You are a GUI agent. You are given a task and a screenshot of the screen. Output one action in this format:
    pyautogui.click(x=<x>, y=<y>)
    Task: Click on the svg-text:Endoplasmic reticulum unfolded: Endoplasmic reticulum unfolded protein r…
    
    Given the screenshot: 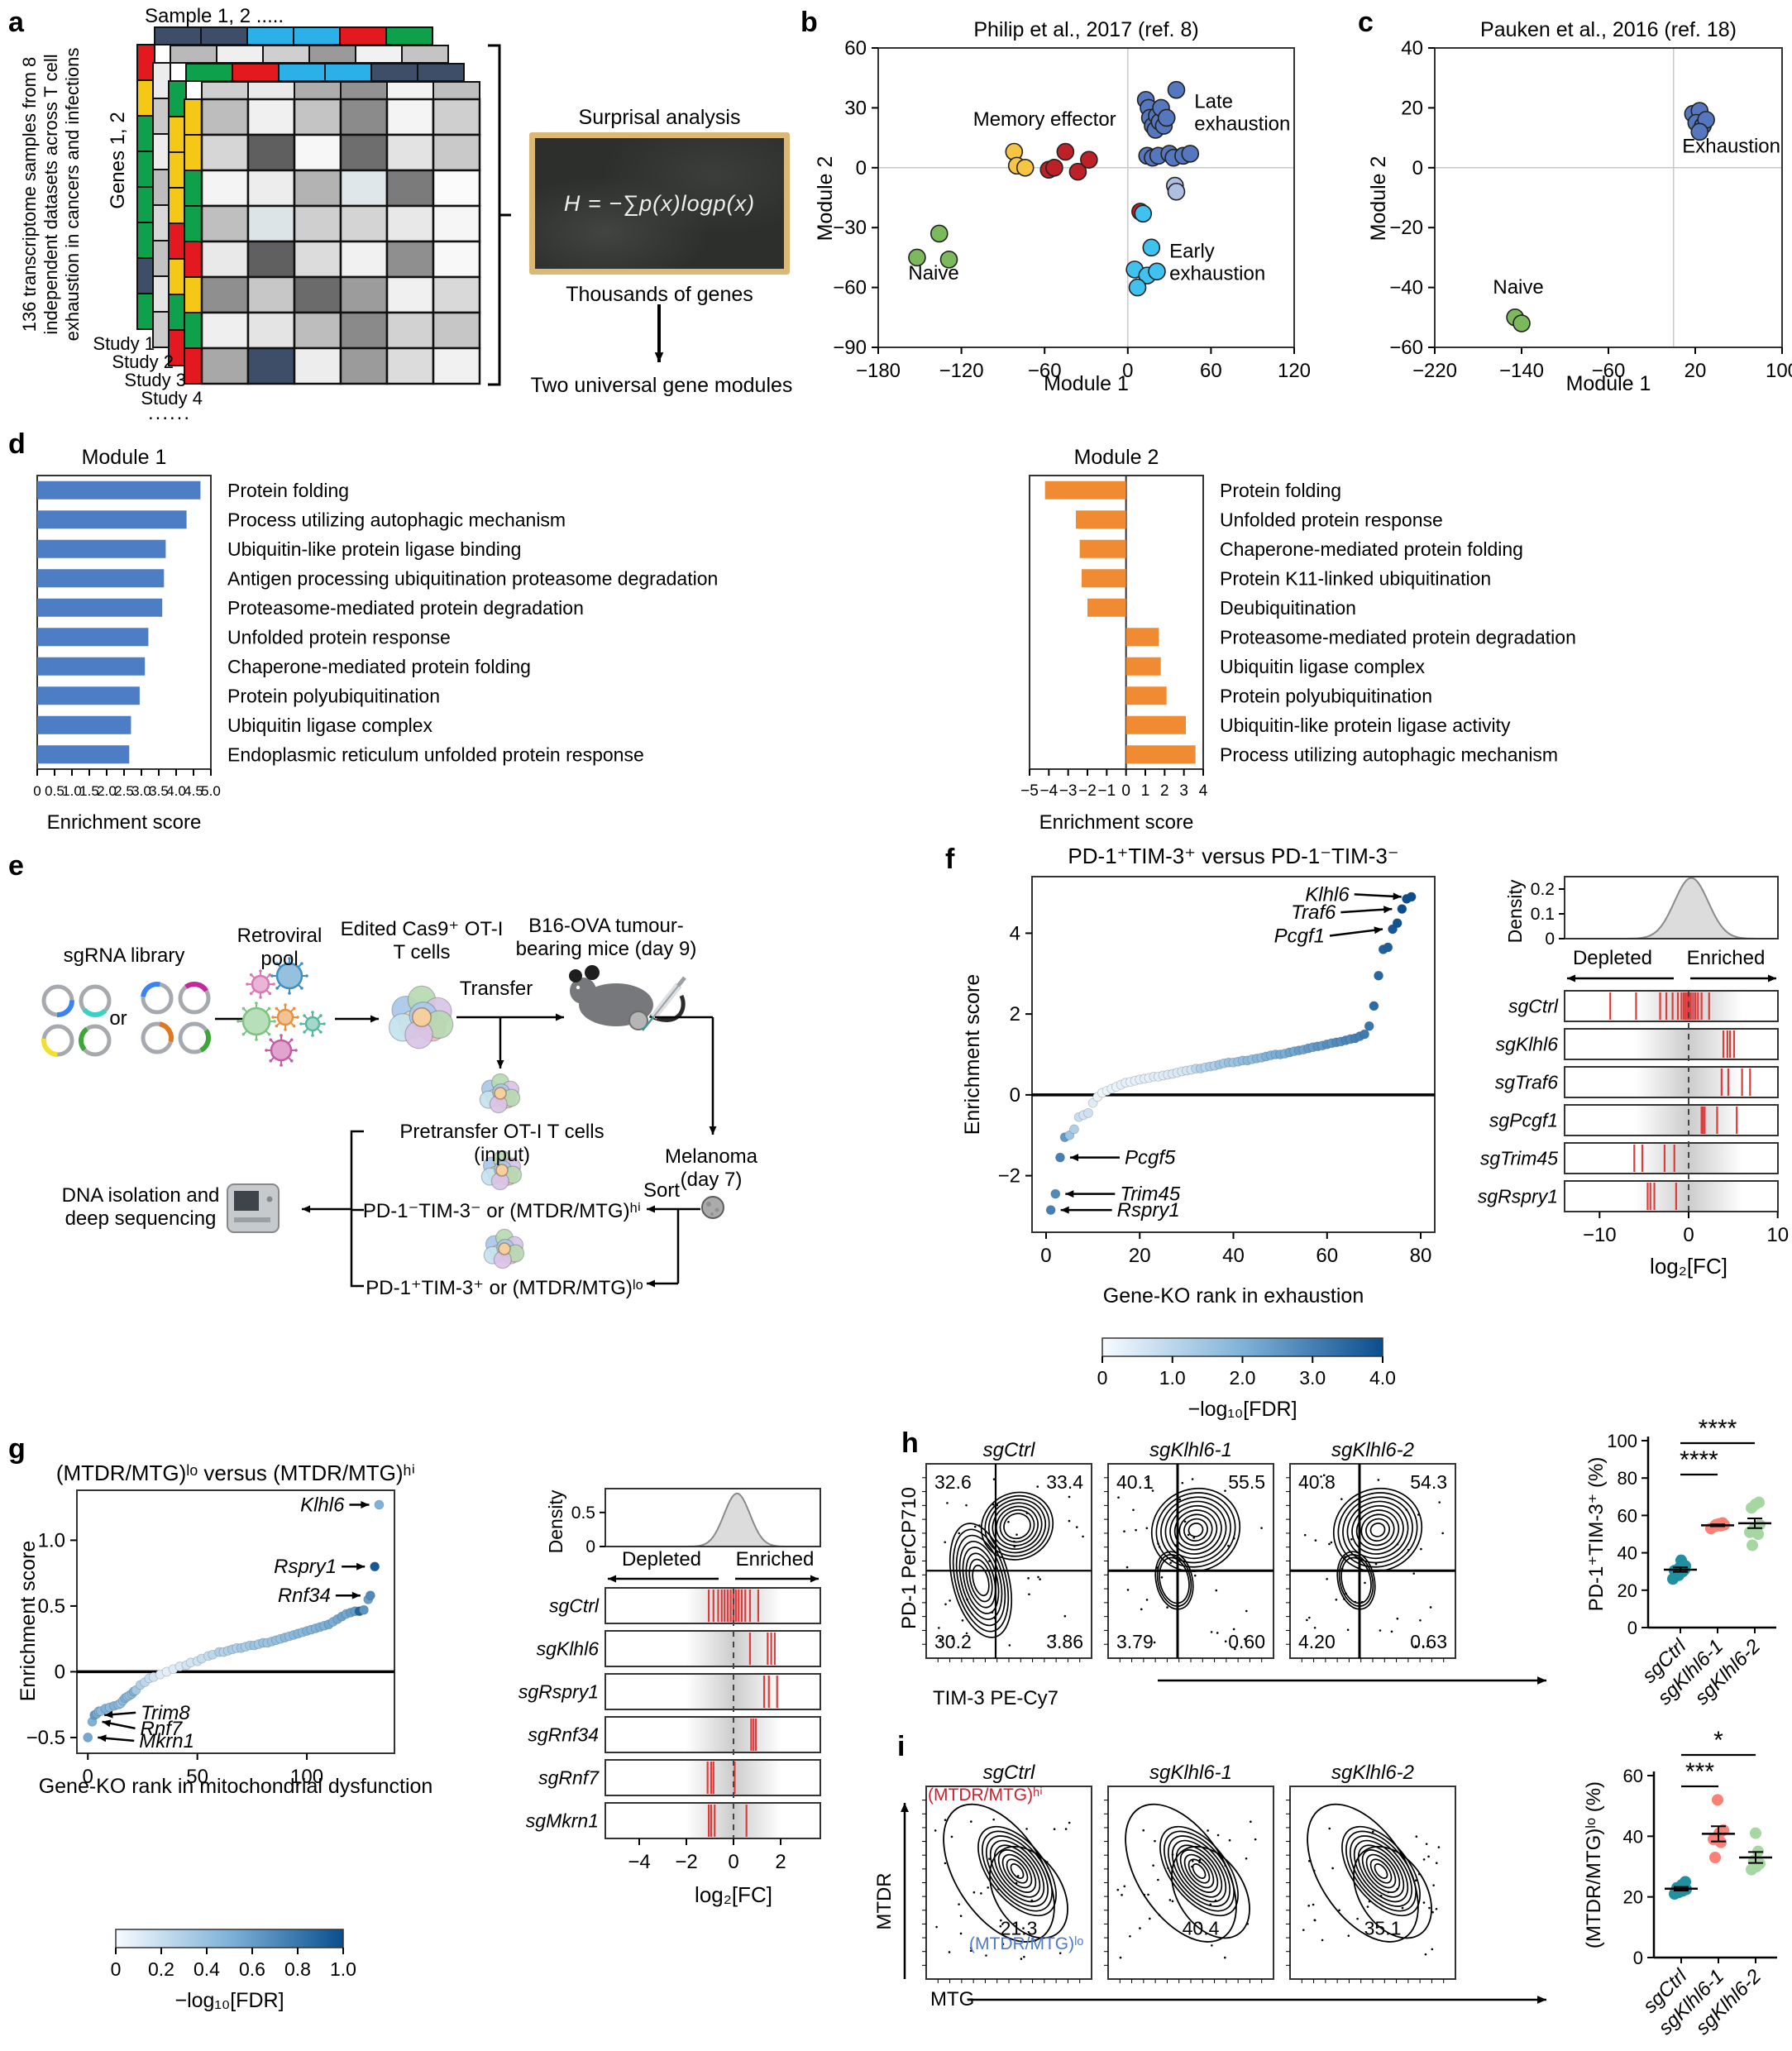 What is the action you would take?
    pyautogui.click(x=435, y=754)
    